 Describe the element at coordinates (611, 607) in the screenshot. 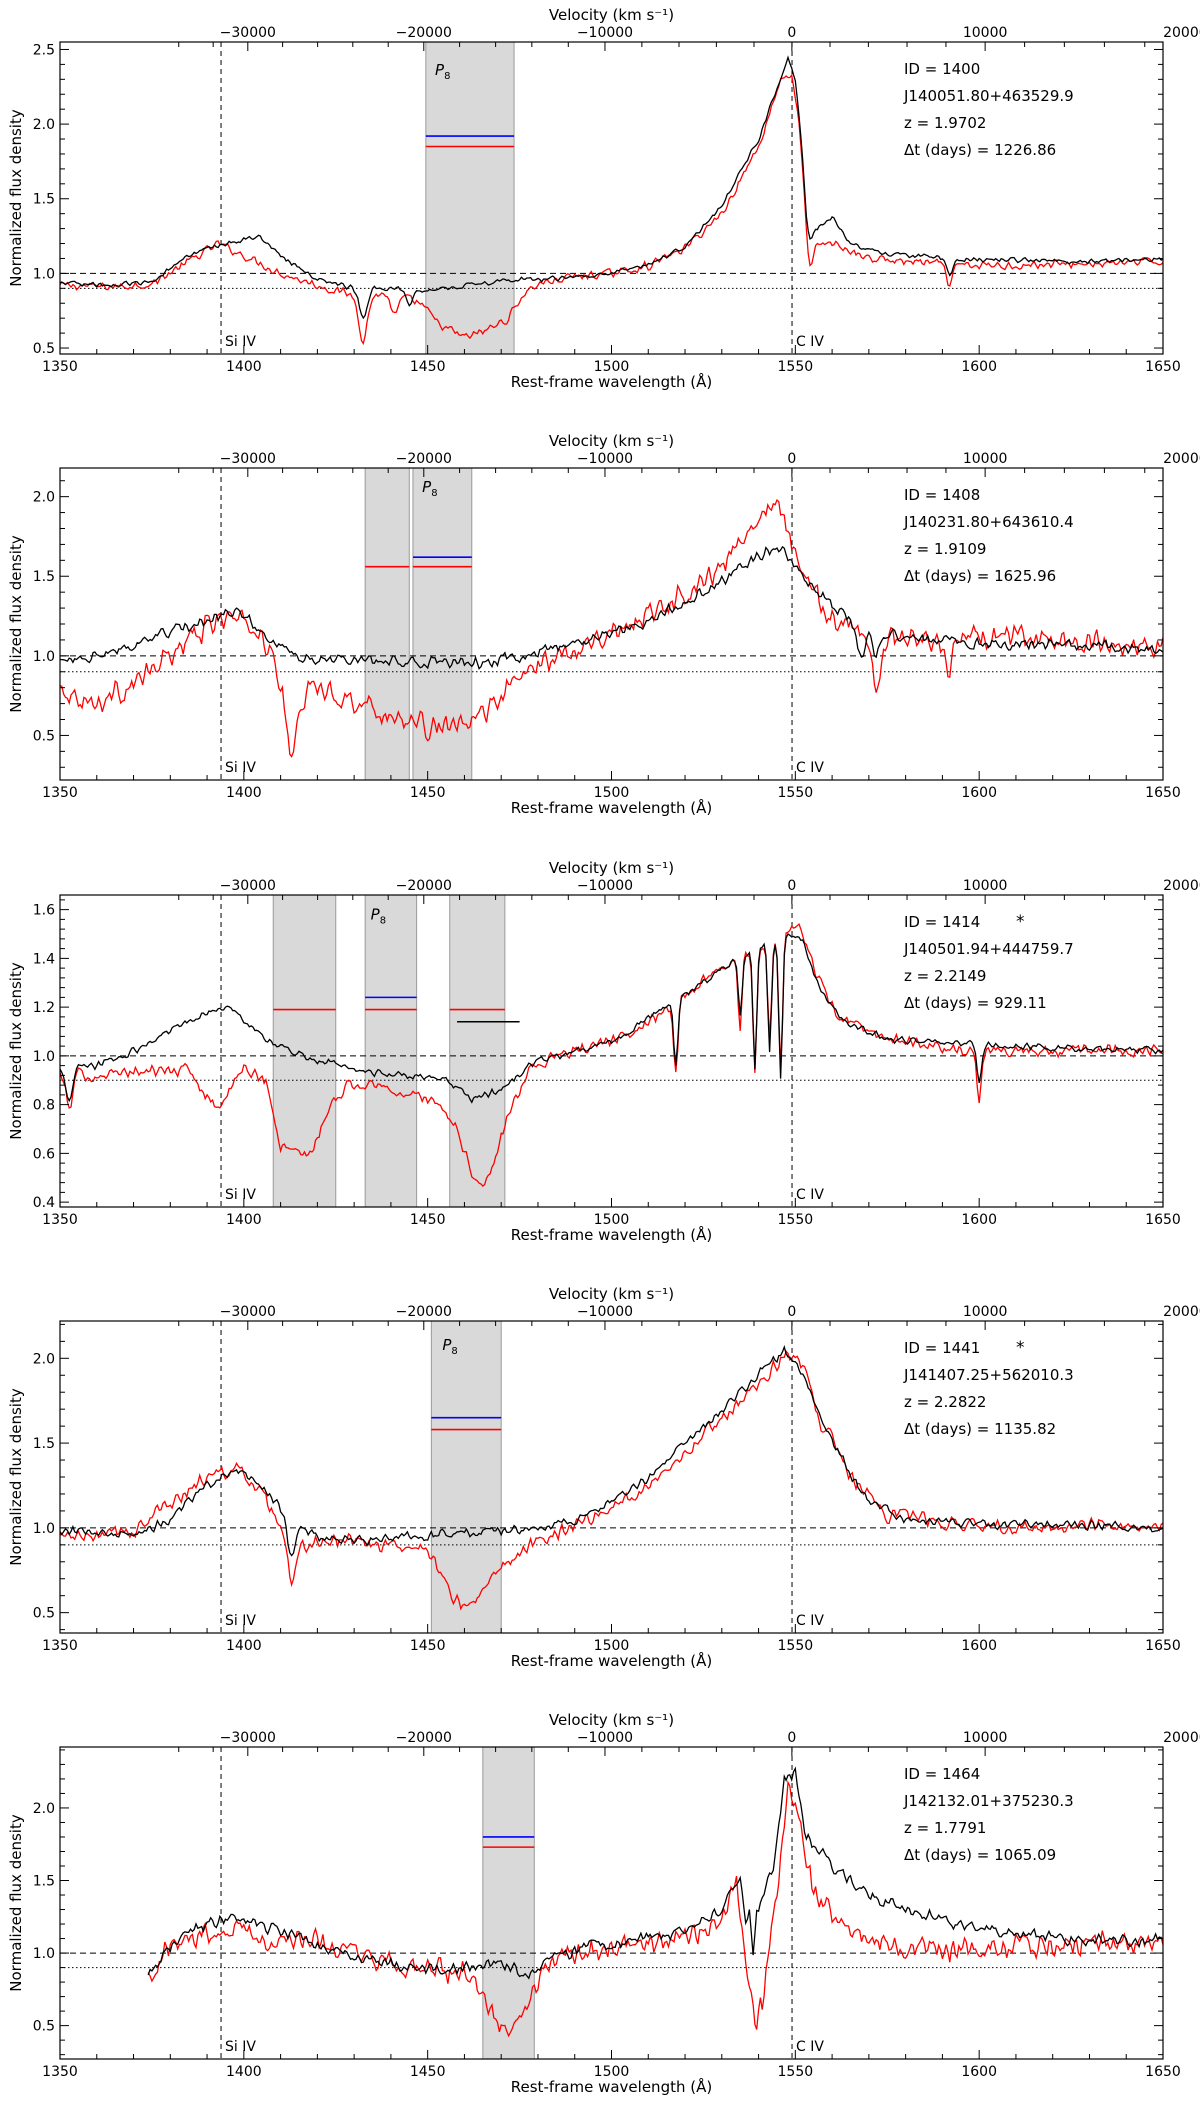

I see `black-spectrum-series` at that location.